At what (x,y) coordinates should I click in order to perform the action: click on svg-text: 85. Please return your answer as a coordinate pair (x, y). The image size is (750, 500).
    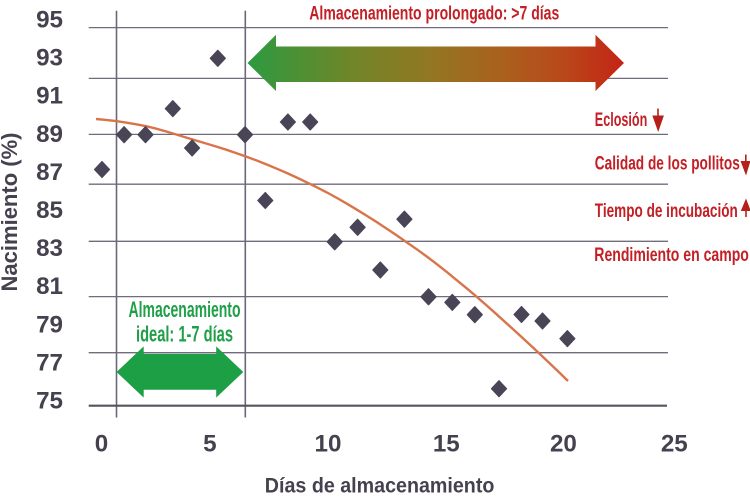
    Looking at the image, I should click on (49, 210).